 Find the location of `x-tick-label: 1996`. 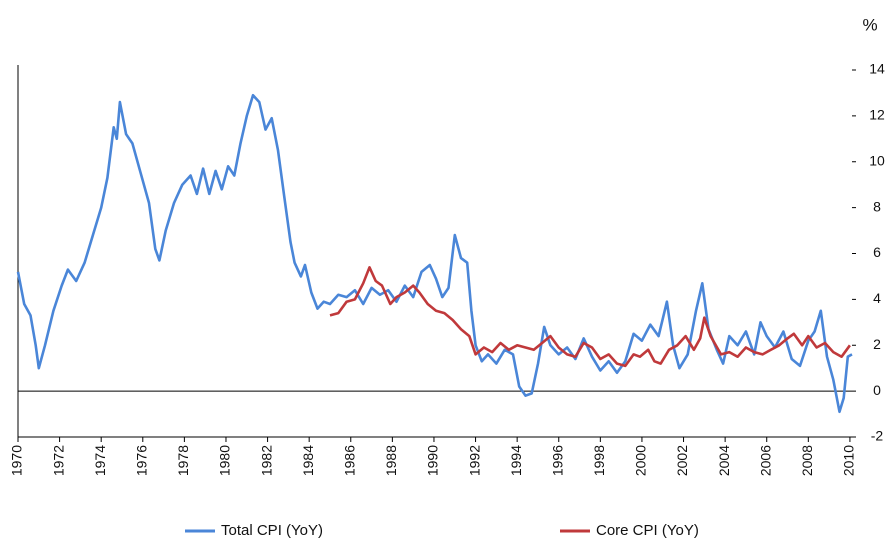

x-tick-label: 1996 is located at coordinates (557, 460).